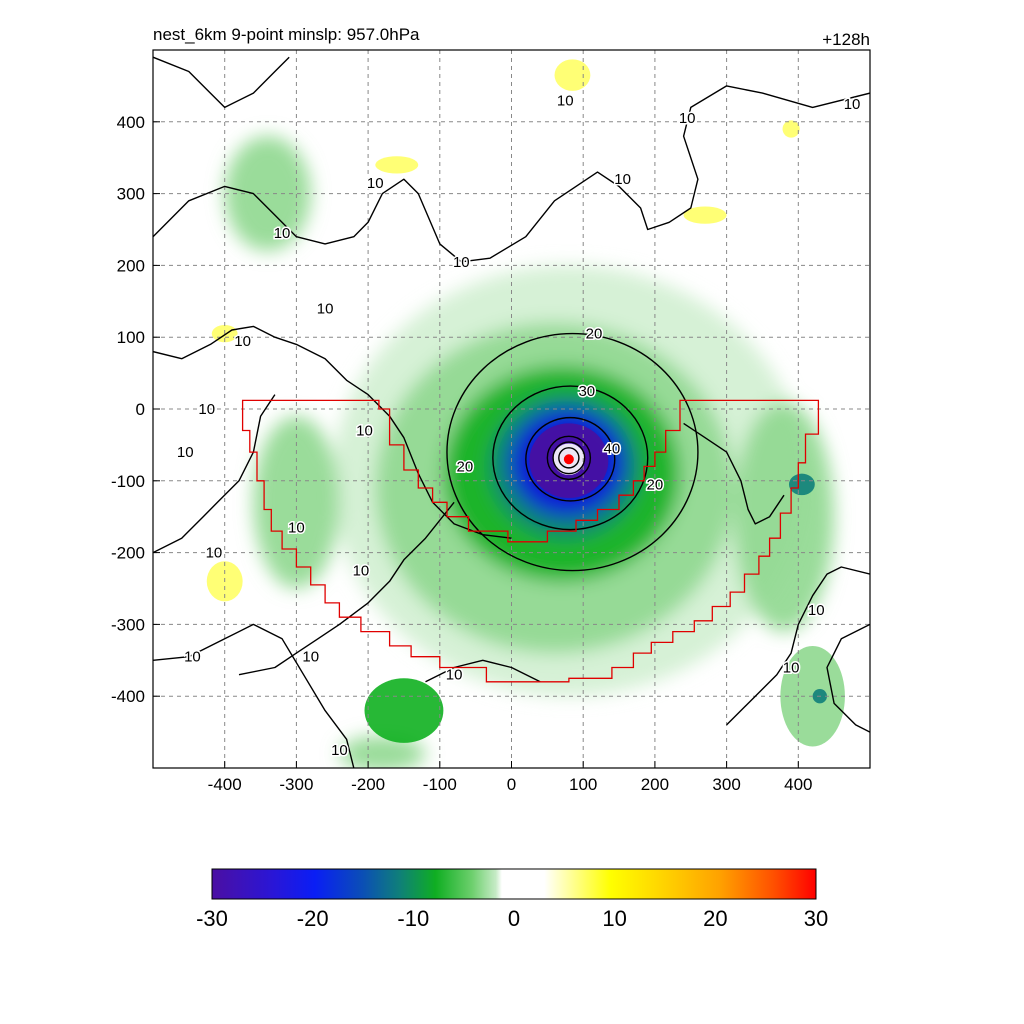 The height and width of the screenshot is (1024, 1024). What do you see at coordinates (128, 624) in the screenshot?
I see `y-tick-label: -300` at bounding box center [128, 624].